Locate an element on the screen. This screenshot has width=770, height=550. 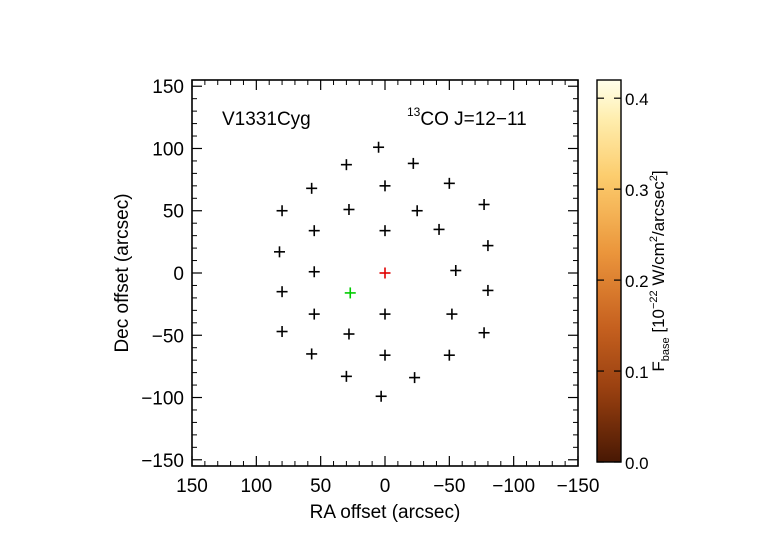
colorbar-tick-label: 0.4 is located at coordinates (637, 99).